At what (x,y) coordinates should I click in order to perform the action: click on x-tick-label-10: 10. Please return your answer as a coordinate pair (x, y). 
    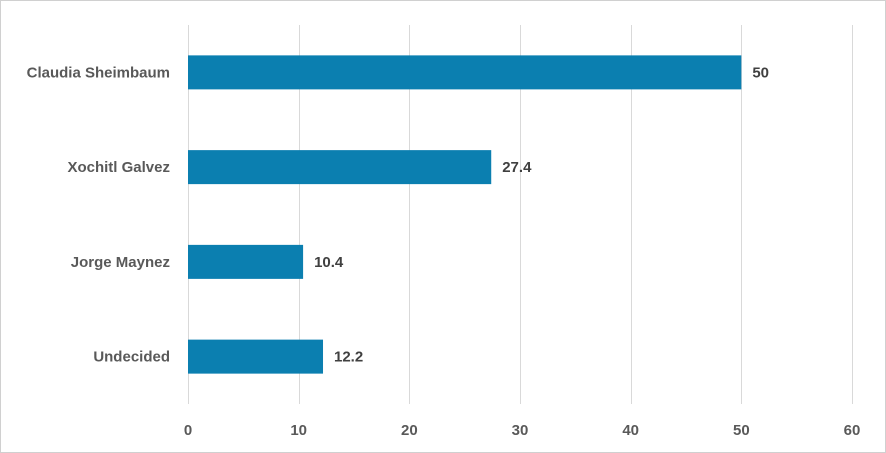
    Looking at the image, I should click on (298, 430).